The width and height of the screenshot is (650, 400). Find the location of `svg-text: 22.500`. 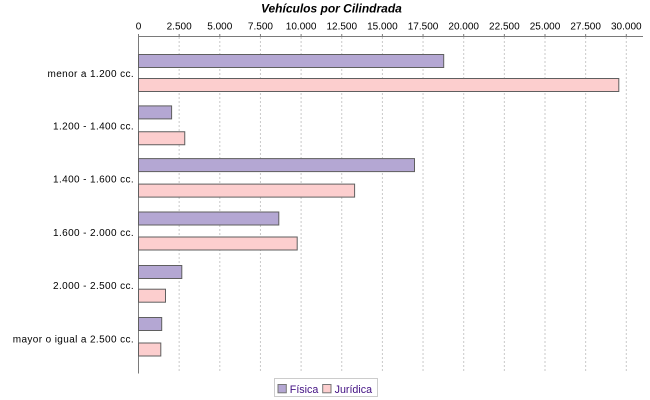

svg-text: 22.500 is located at coordinates (504, 27).